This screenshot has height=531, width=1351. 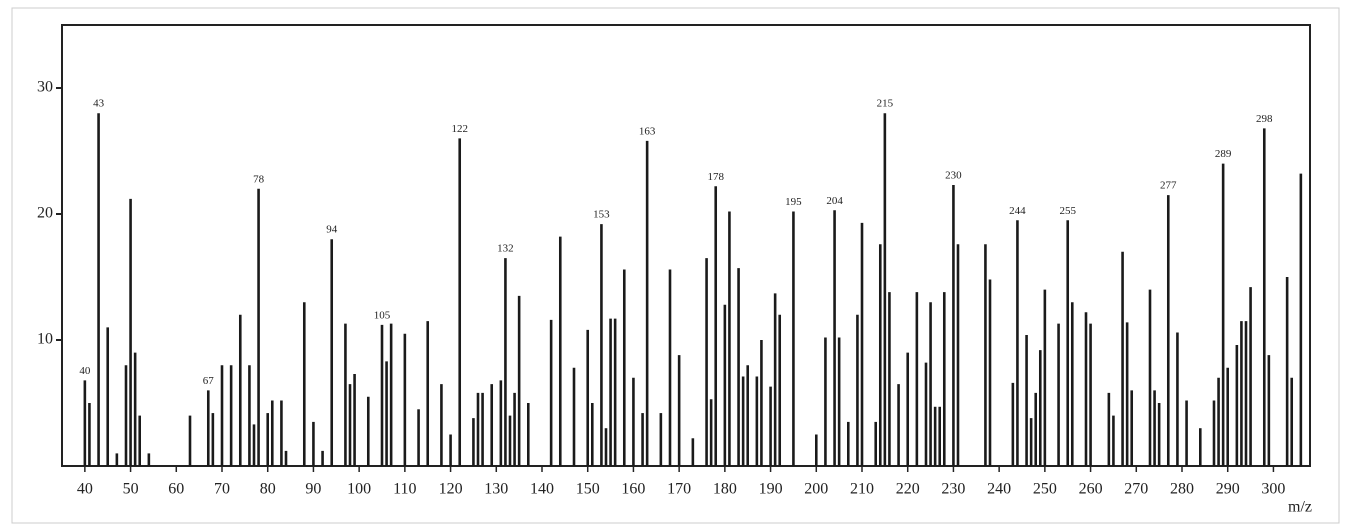 What do you see at coordinates (85, 371) in the screenshot?
I see `peak-label: 40` at bounding box center [85, 371].